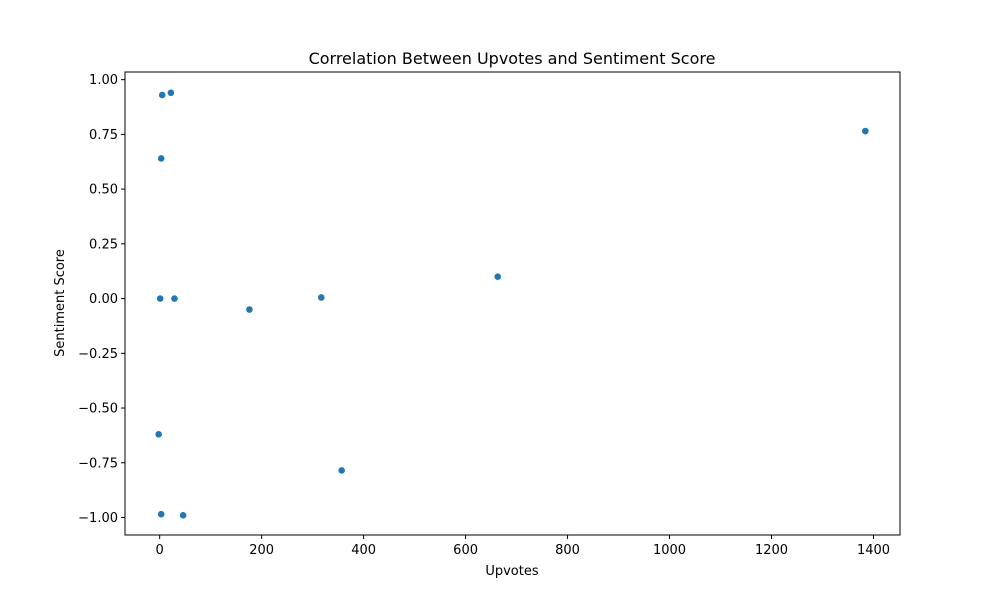 The image size is (1000, 600). I want to click on y-tick-label: 0.50, so click(103, 190).